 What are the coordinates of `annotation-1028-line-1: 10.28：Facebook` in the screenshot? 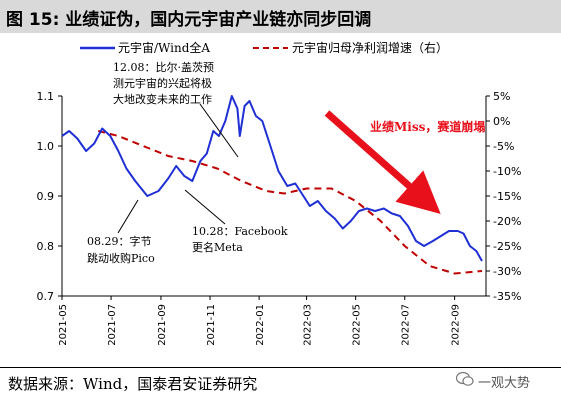 It's located at (240, 231).